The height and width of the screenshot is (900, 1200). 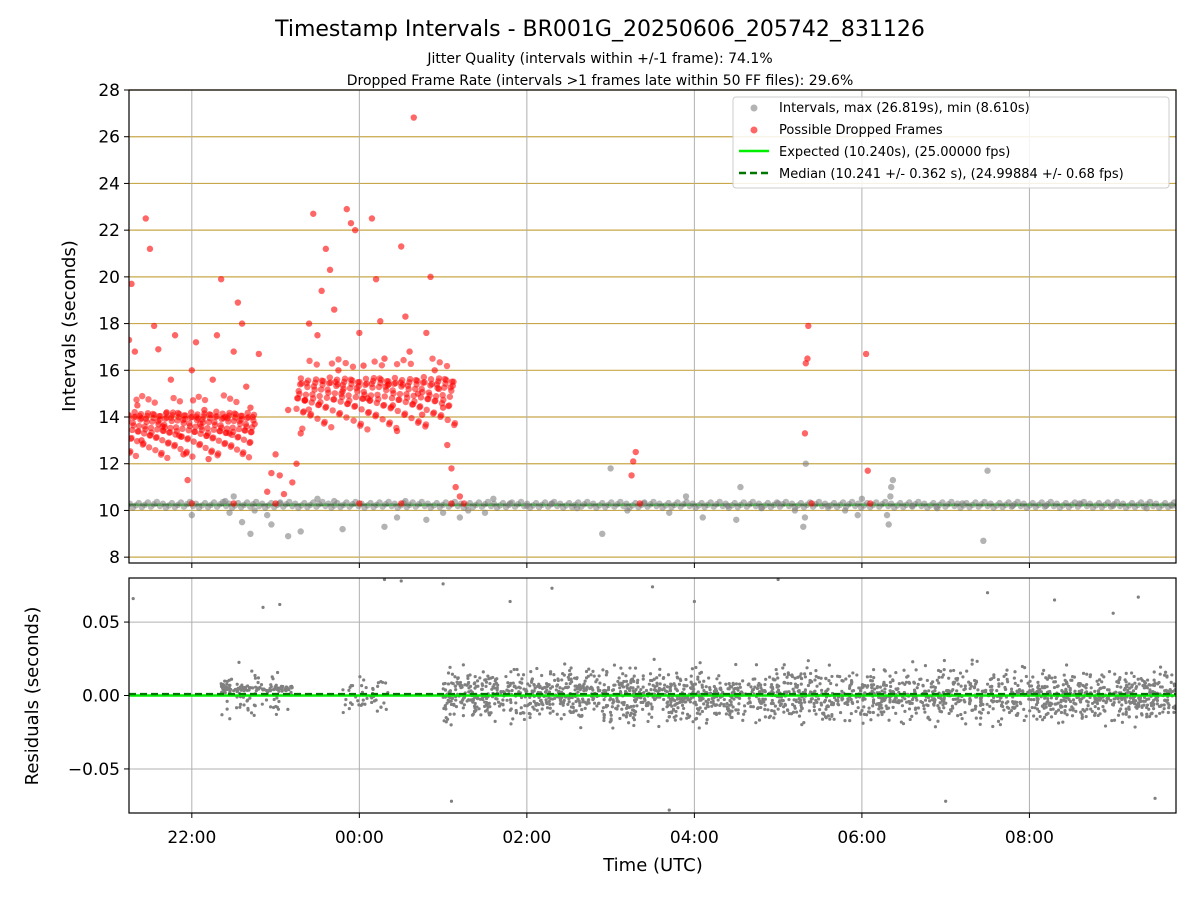 What do you see at coordinates (894, 152) in the screenshot?
I see `legend-label-expected: Expected (10.240s), (25.00000 fps)` at bounding box center [894, 152].